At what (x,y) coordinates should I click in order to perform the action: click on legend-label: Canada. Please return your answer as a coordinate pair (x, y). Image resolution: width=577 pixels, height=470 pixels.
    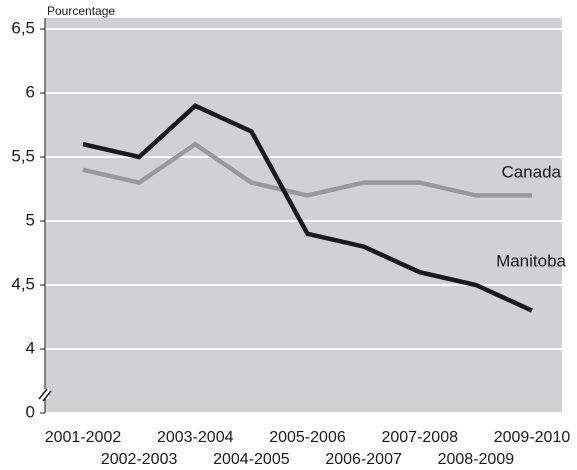
    Looking at the image, I should click on (531, 171).